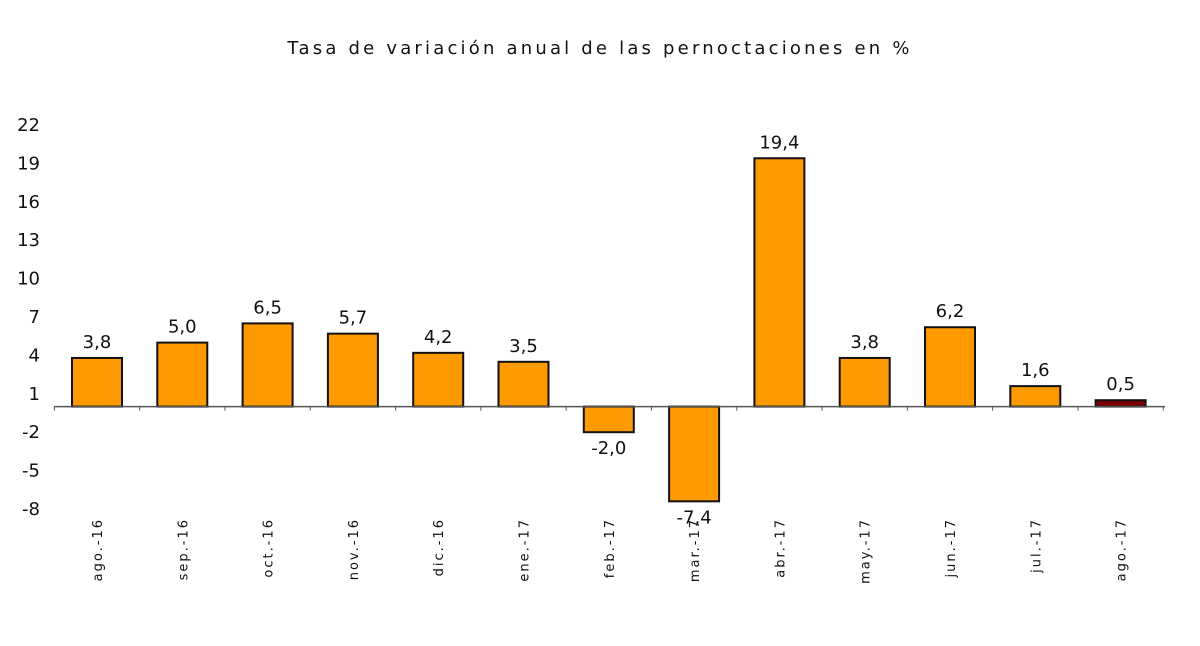 This screenshot has height=646, width=1200. Describe the element at coordinates (183, 549) in the screenshot. I see `x-category-label: sep.-16` at that location.